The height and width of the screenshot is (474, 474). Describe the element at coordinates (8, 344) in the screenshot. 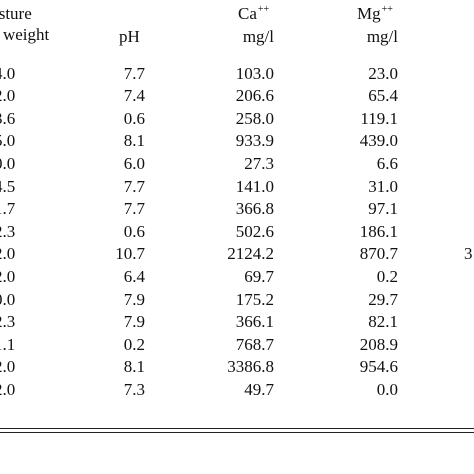

I see `moisture-cell: 1.1` at that location.